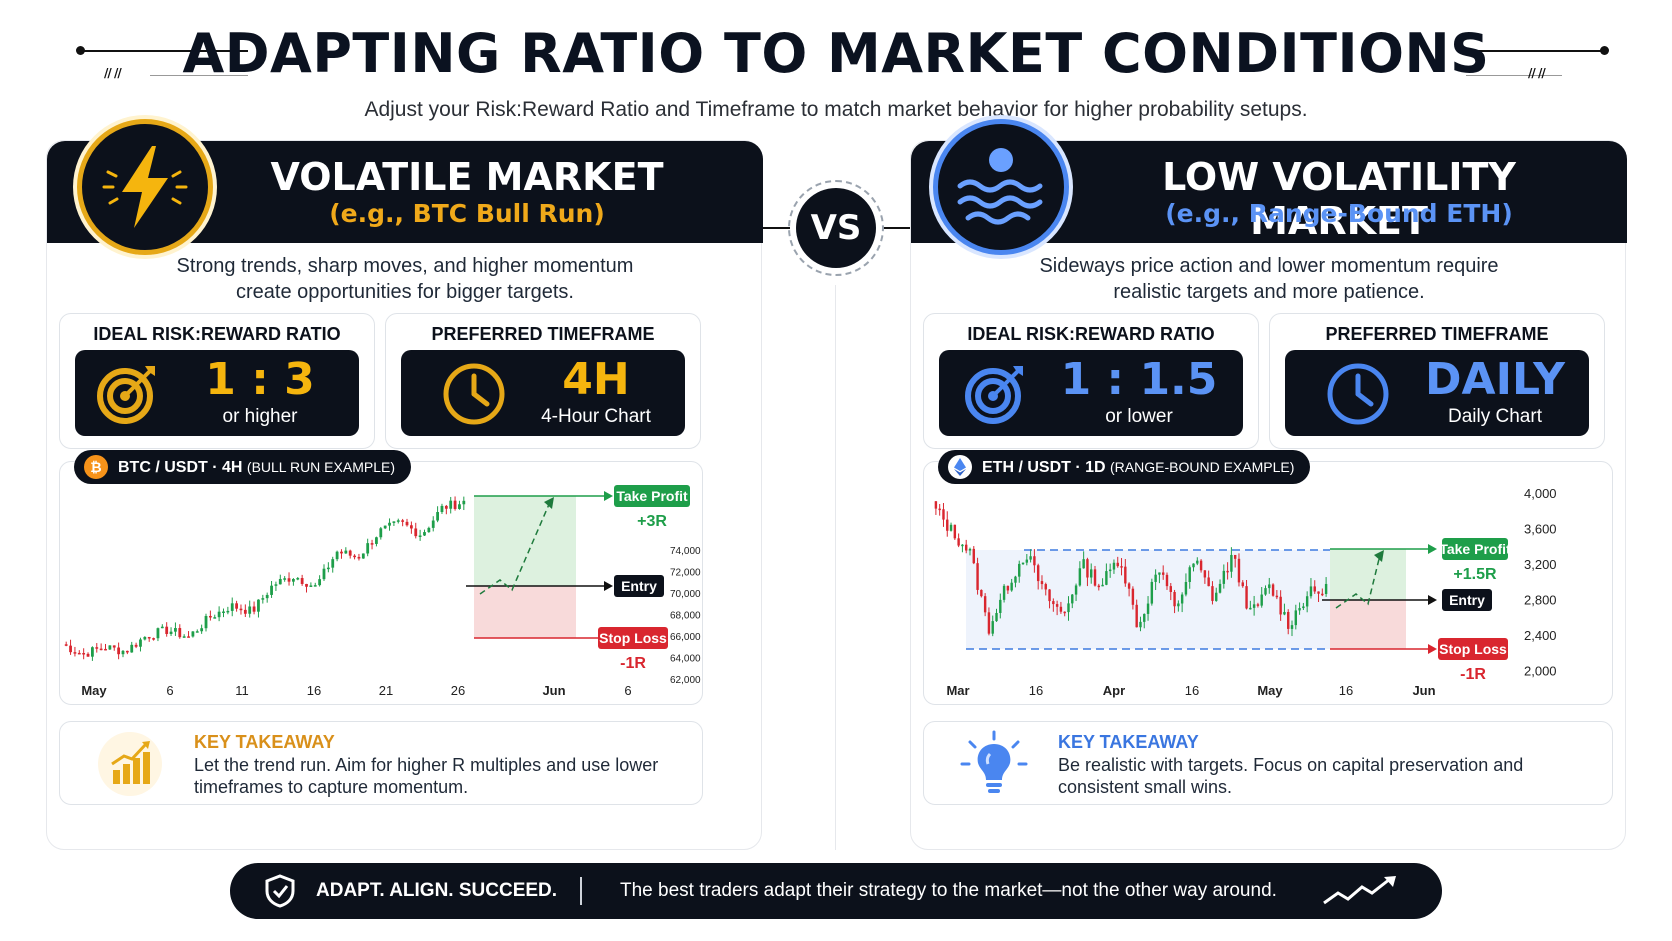 This screenshot has height=941, width=1672. I want to click on header-deco-slashes-right: // //, so click(1537, 73).